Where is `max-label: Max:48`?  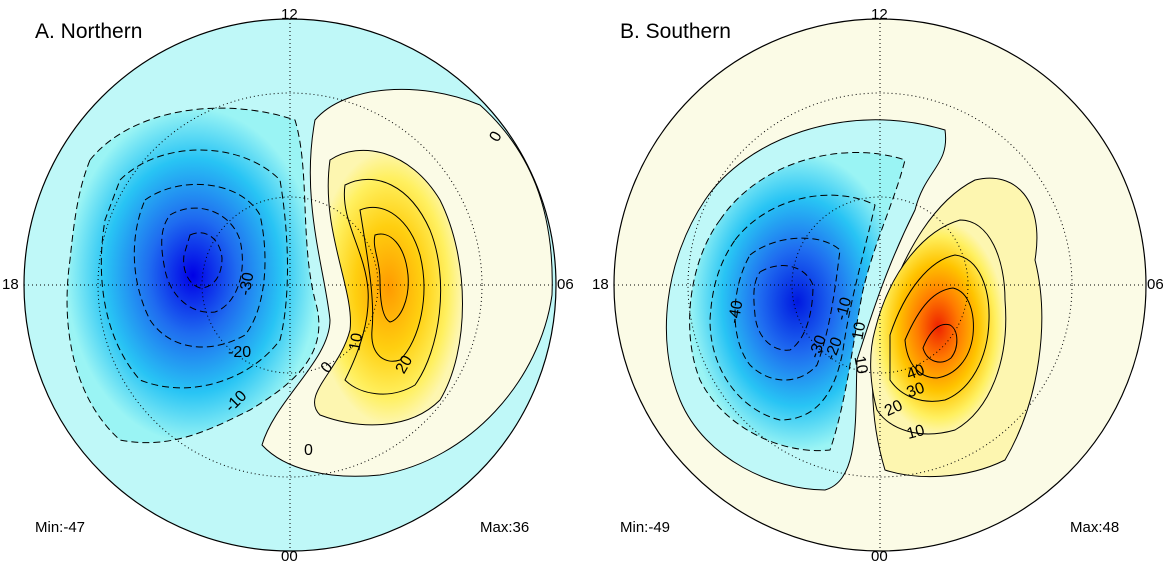 max-label: Max:48 is located at coordinates (1095, 527).